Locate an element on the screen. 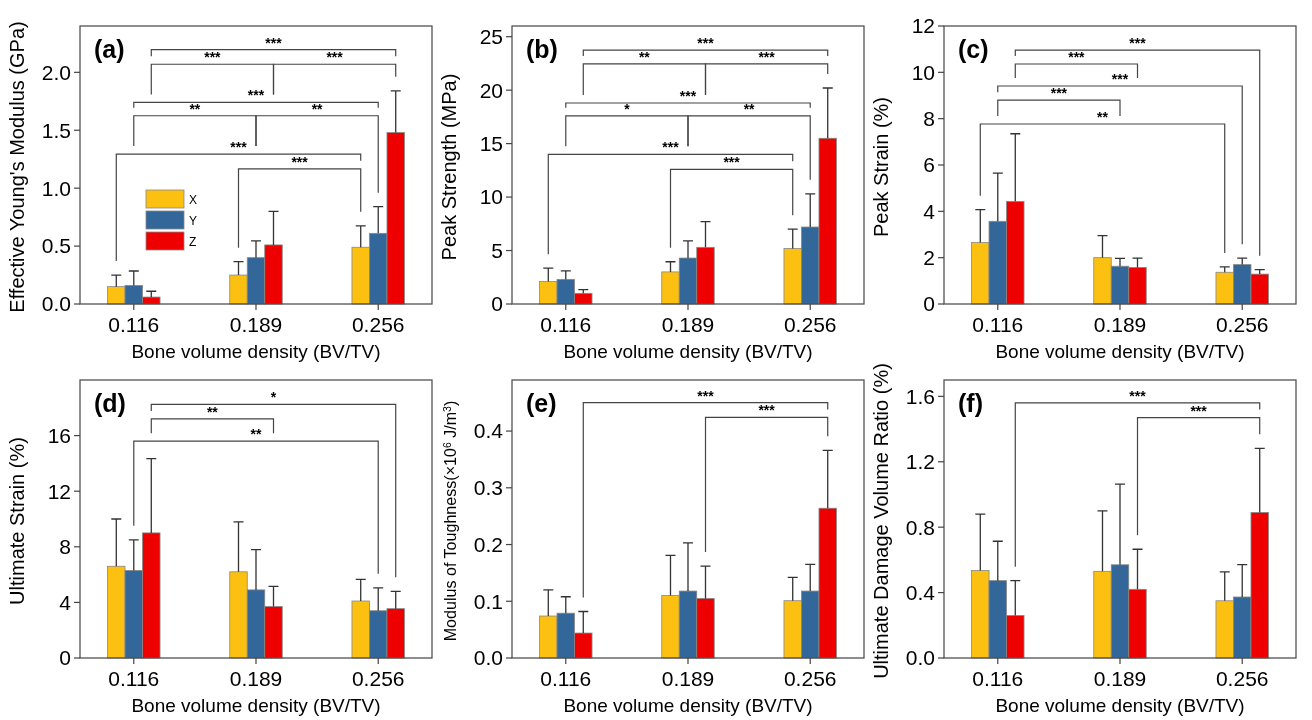  y-tick-label: 1.2 is located at coordinates (920, 462).